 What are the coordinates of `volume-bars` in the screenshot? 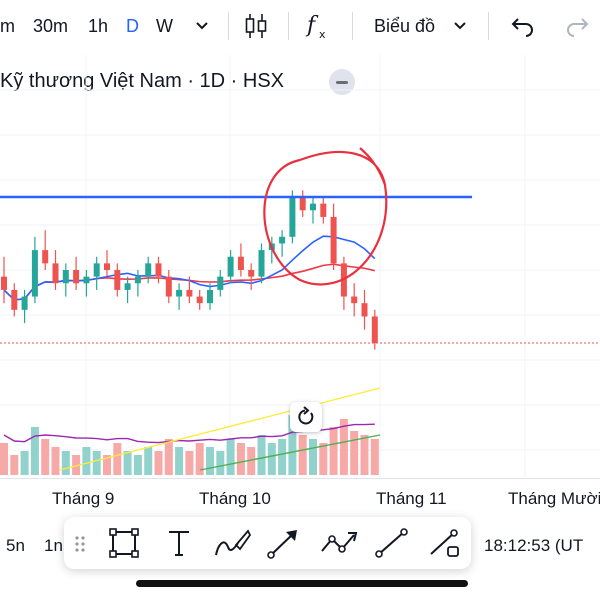 It's located at (190, 431).